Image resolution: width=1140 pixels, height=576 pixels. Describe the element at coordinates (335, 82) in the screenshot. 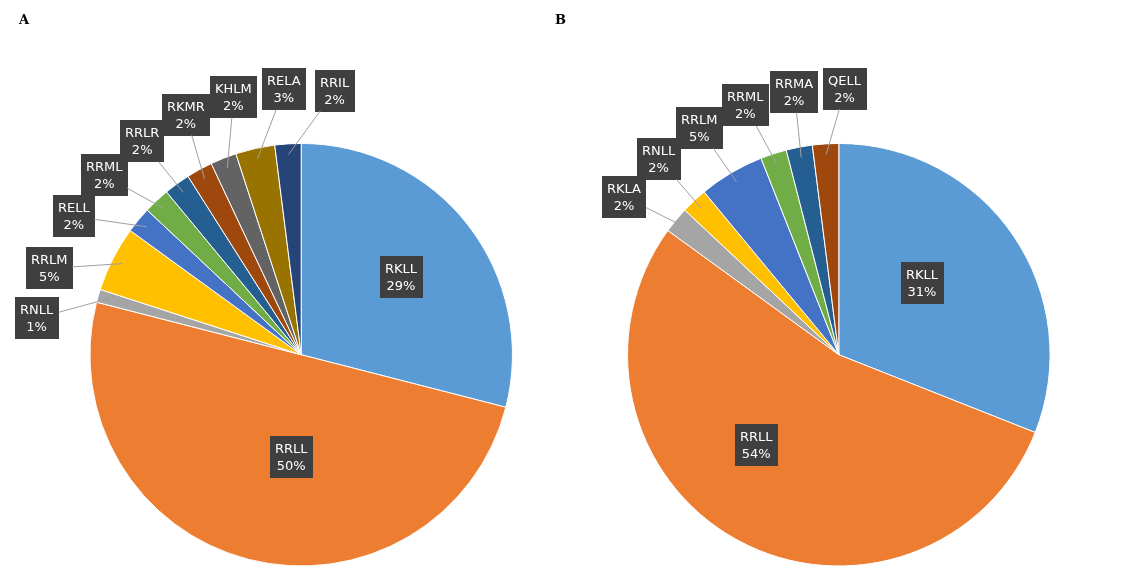

I see `slice-label: RRIL` at that location.